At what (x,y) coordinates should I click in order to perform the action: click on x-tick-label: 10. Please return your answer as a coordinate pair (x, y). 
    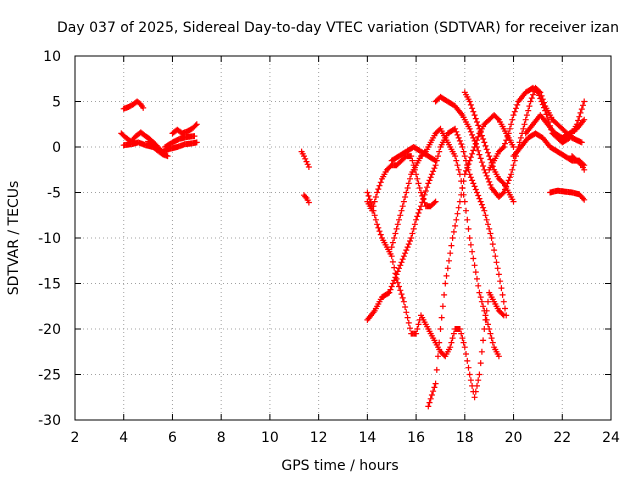
    Looking at the image, I should click on (270, 438).